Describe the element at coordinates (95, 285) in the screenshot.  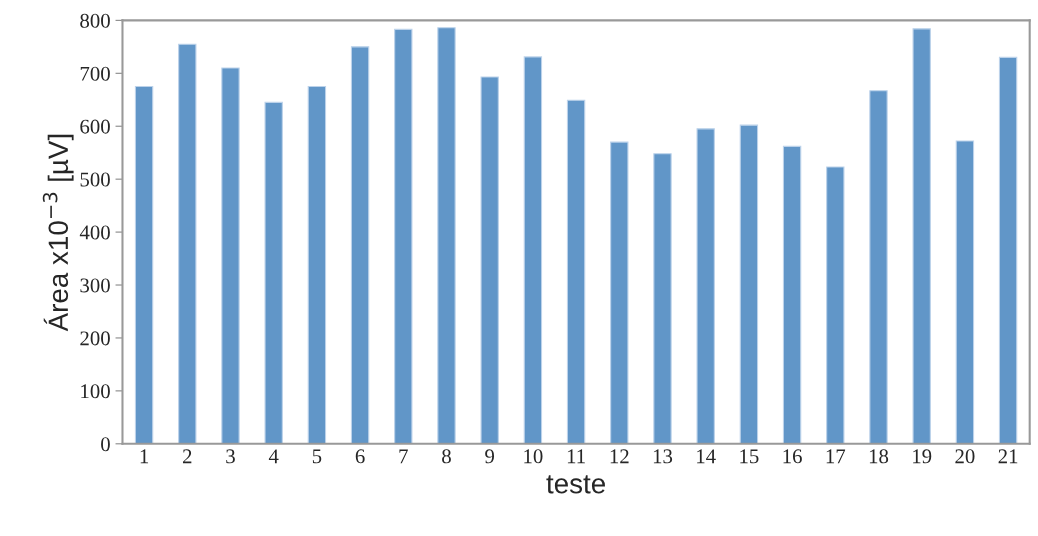
I see `y-tick-label: 300` at that location.